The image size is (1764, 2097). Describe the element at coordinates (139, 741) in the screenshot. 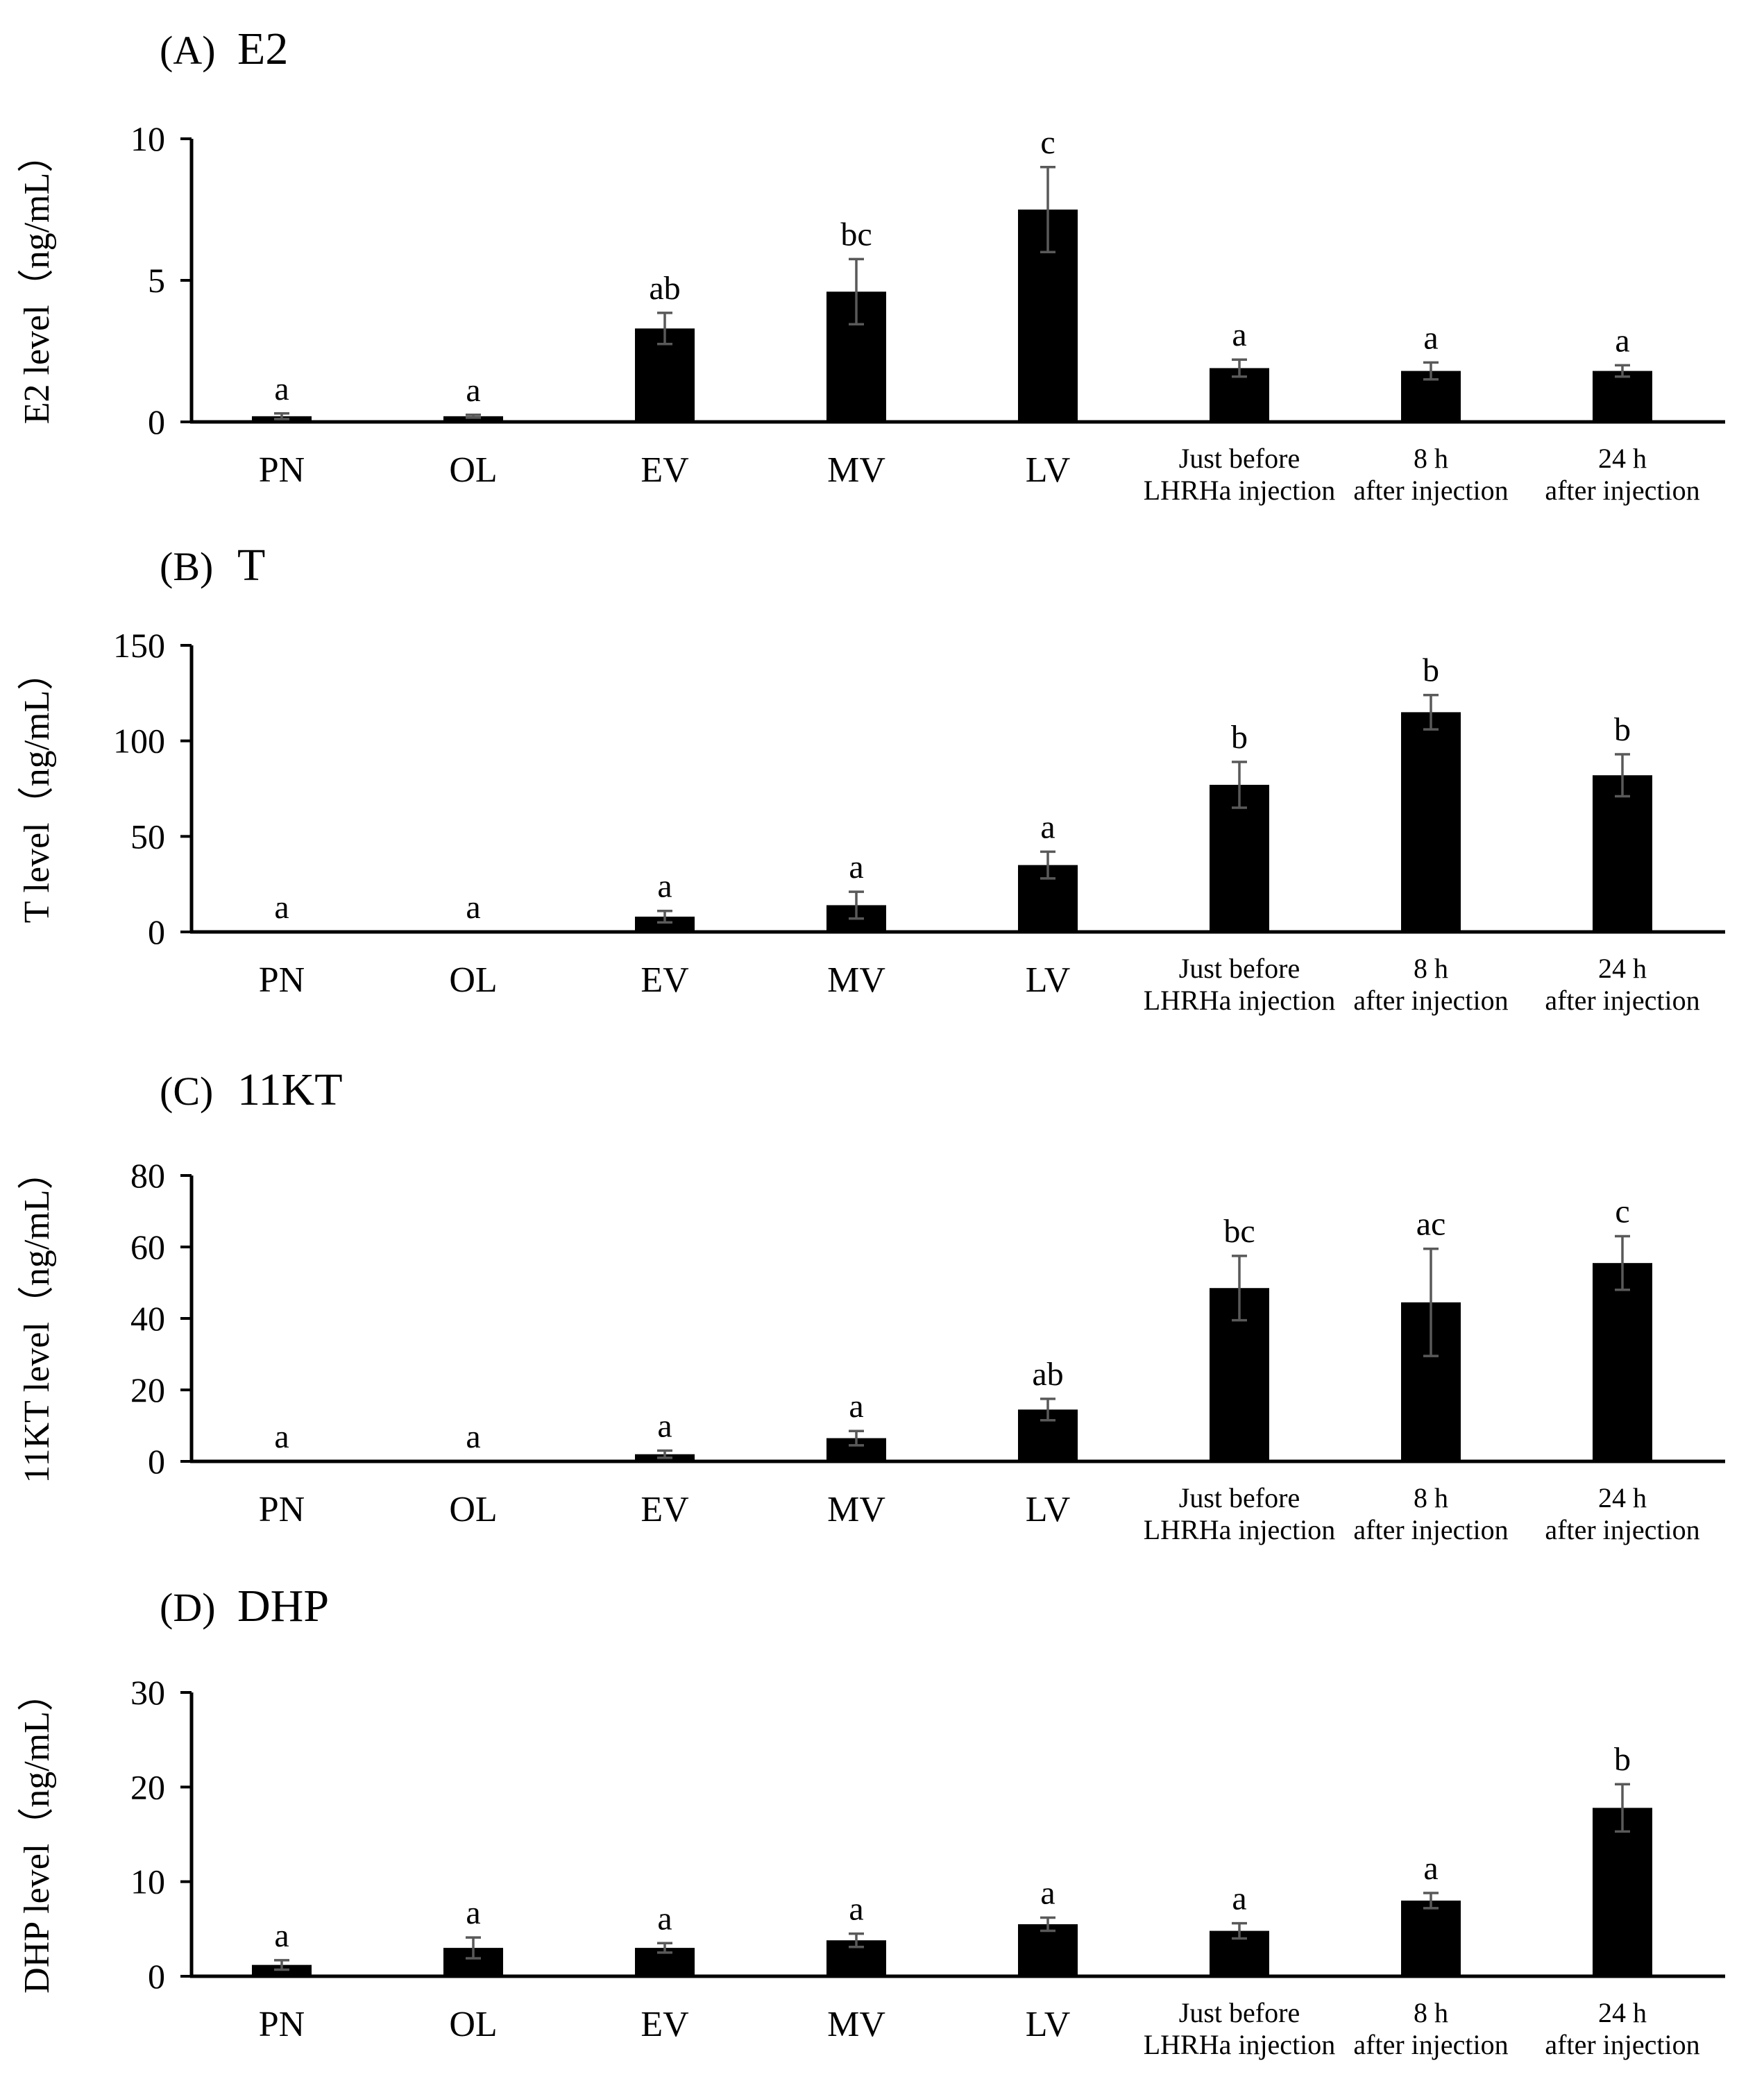

I see `y-tick-label: 100` at that location.